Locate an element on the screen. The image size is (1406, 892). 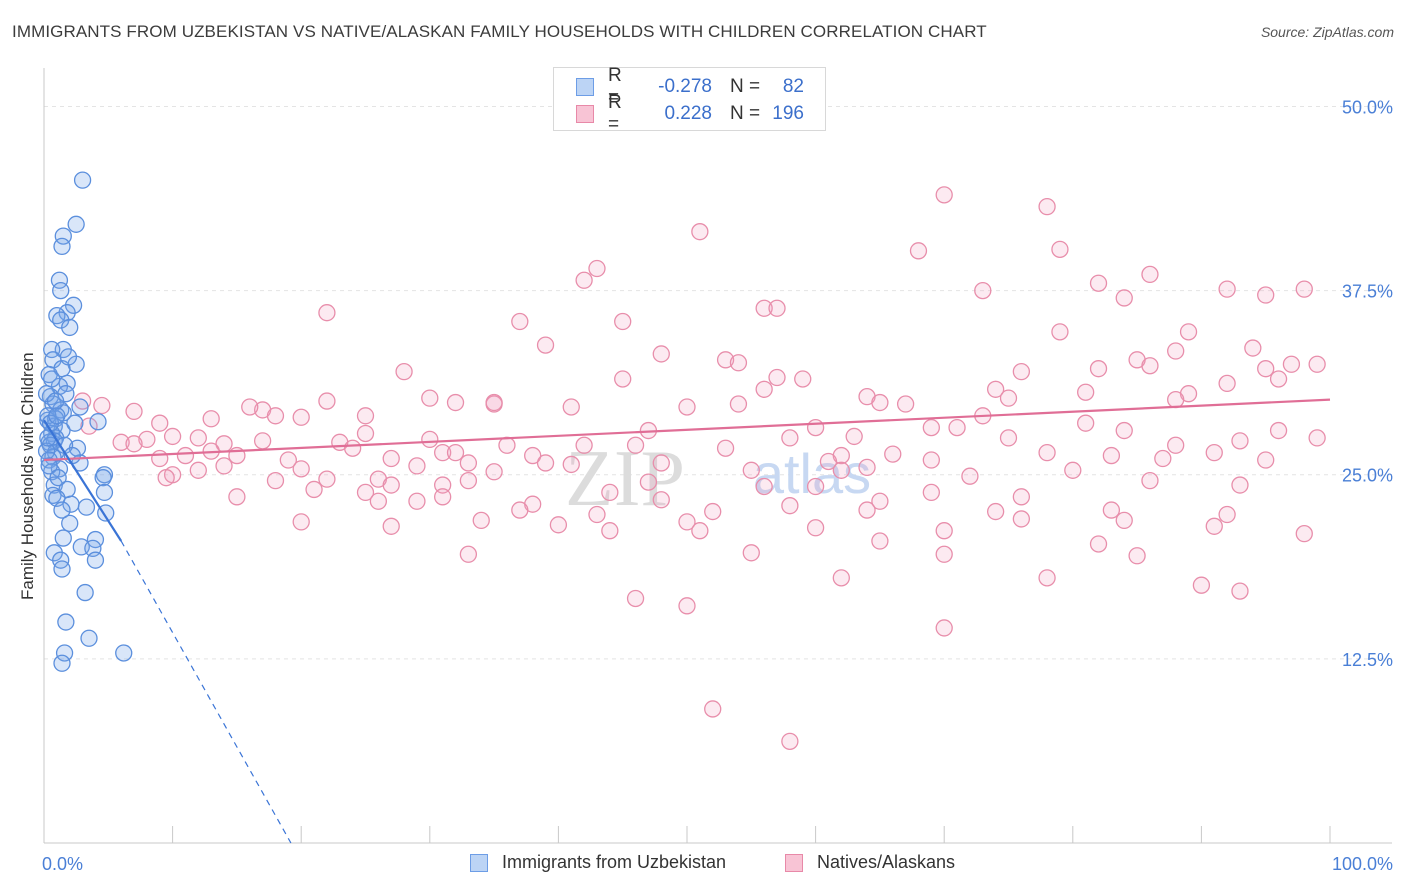
watermark-atlas: atlas is located at coordinates (812, 473).